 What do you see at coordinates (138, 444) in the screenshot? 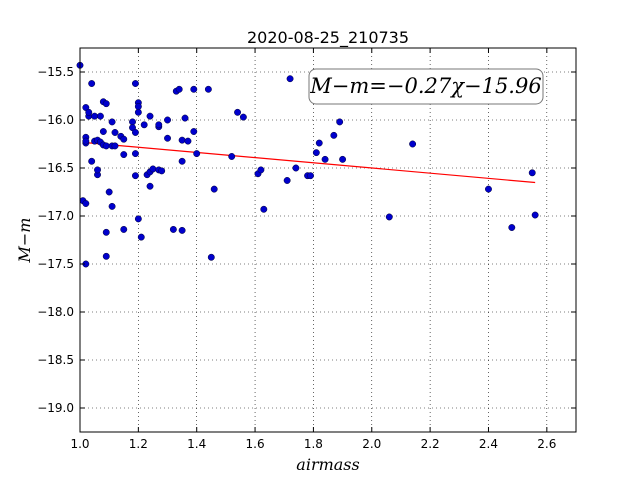
I see `x-tick-label: 1.2` at bounding box center [138, 444].